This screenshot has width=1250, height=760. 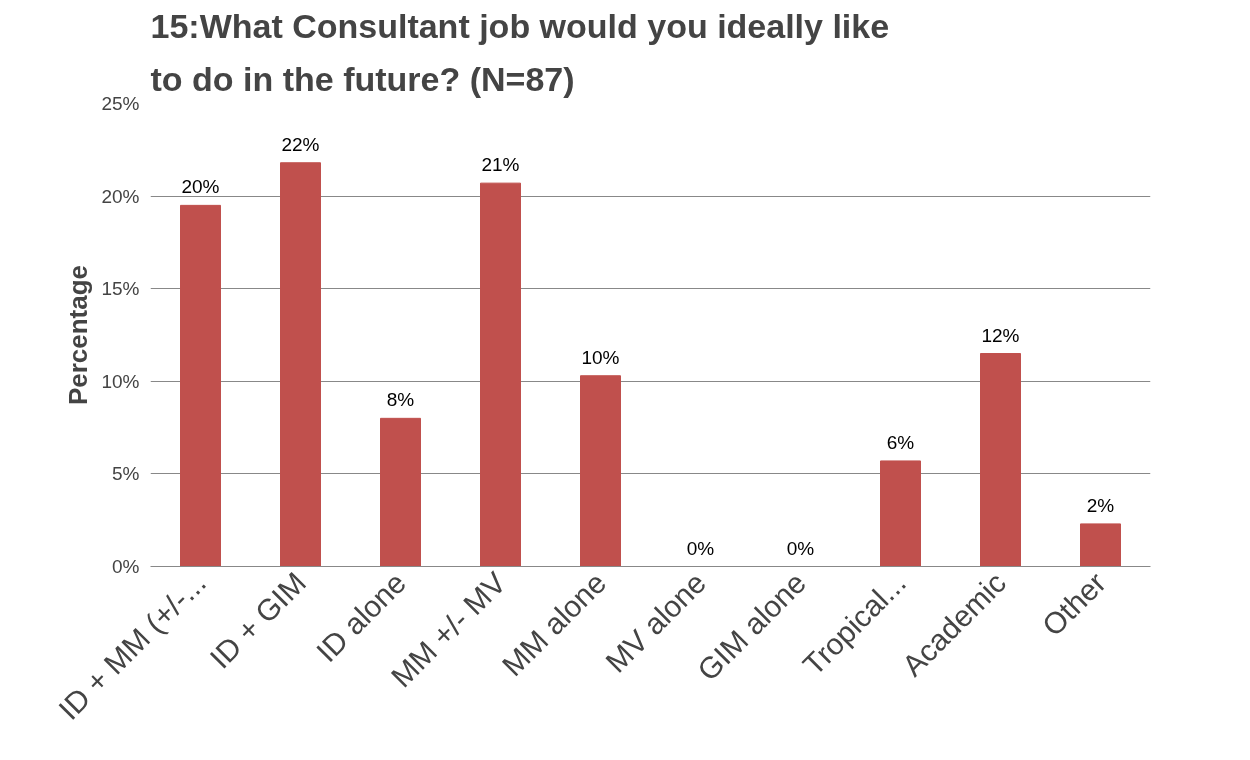 What do you see at coordinates (600, 357) in the screenshot?
I see `data-label: 10%` at bounding box center [600, 357].